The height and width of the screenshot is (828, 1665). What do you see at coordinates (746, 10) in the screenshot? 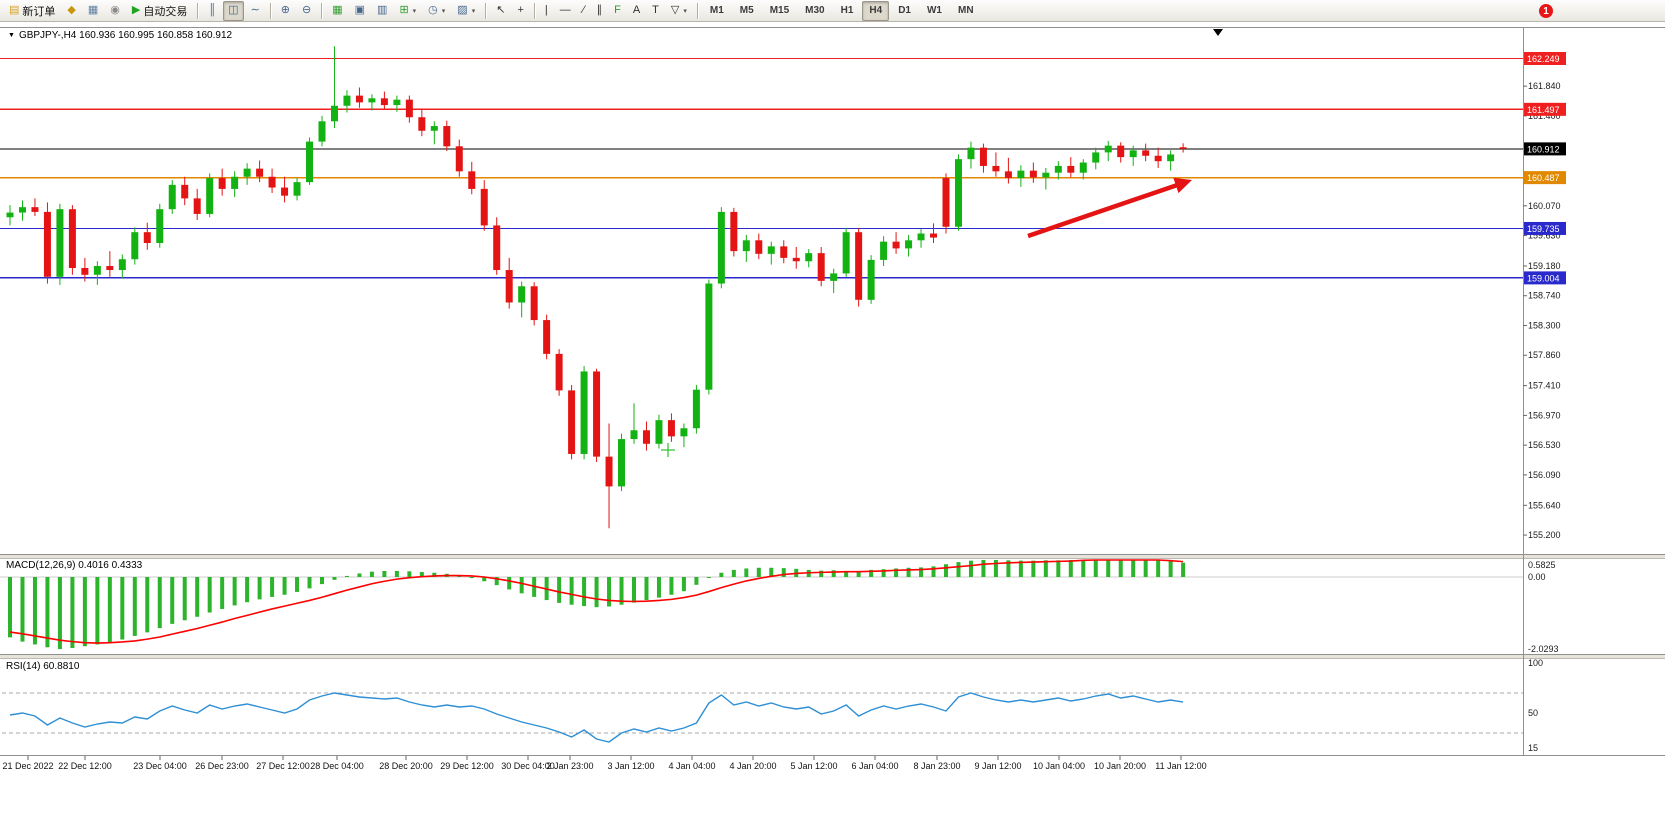
I see `timeframe-m5-button: M5` at bounding box center [746, 10].